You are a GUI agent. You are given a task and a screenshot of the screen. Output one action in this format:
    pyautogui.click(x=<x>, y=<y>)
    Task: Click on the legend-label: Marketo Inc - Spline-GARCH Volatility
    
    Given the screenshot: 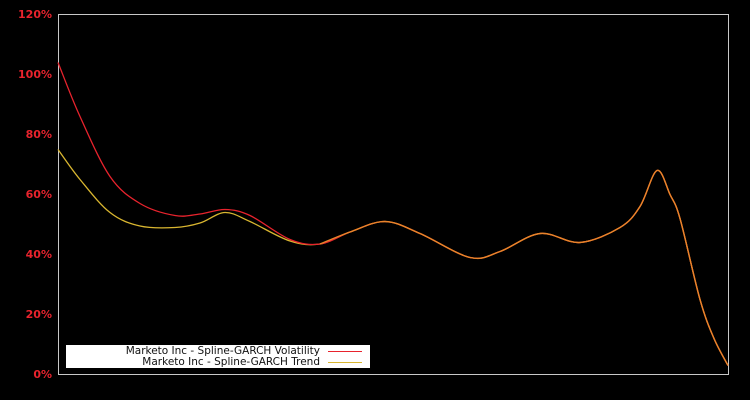 What is the action you would take?
    pyautogui.click(x=222, y=351)
    